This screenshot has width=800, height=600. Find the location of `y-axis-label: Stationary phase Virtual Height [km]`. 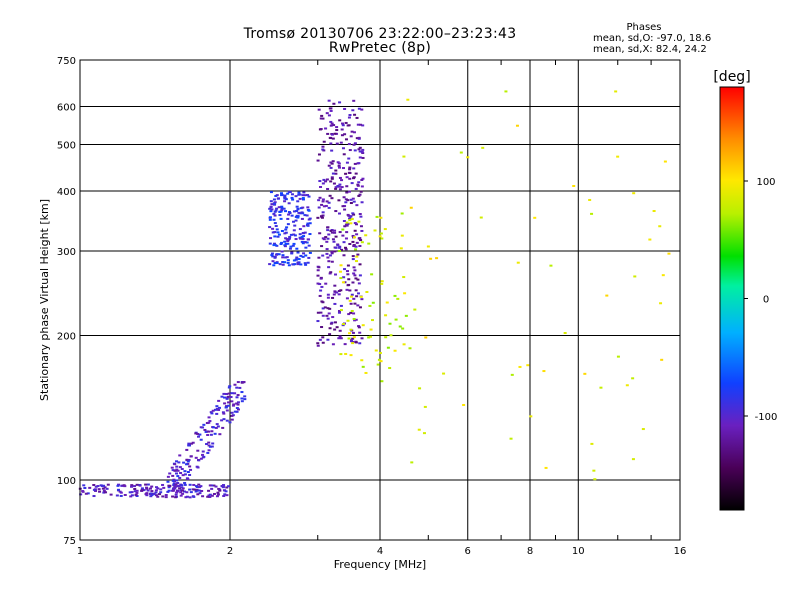

y-axis-label: Stationary phase Virtual Height [km] is located at coordinates (44, 300).